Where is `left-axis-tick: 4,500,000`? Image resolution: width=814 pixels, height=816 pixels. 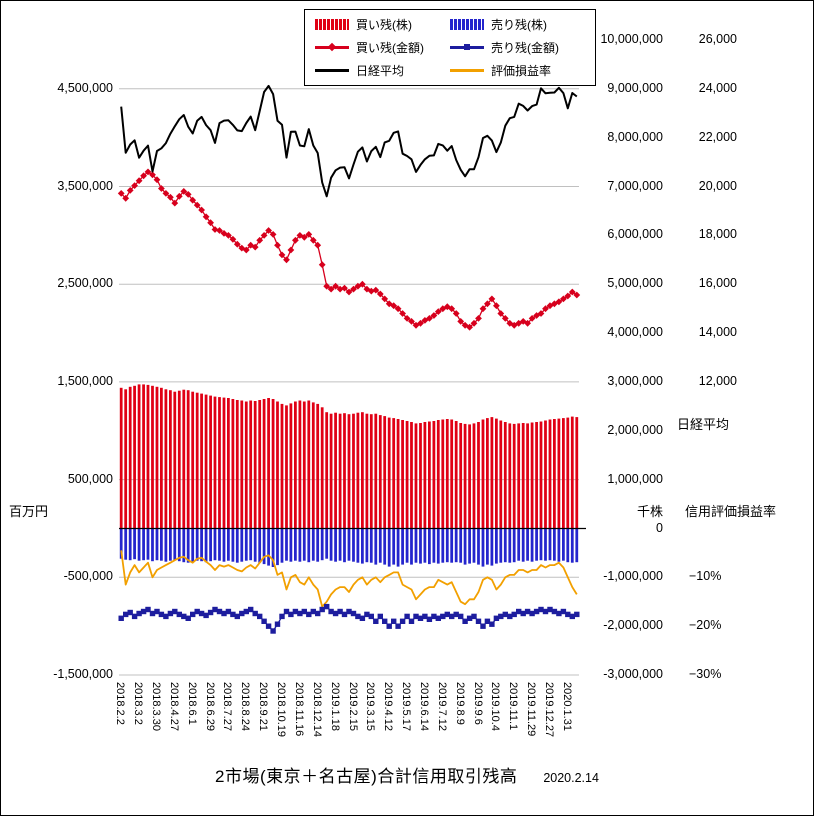
left-axis-tick: 4,500,000 is located at coordinates (85, 87).